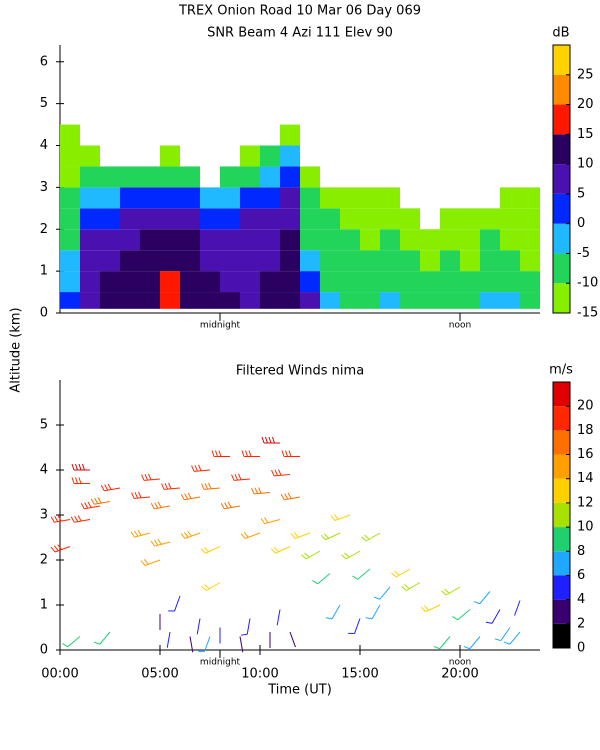 The image size is (600, 750). I want to click on colorbar-tick-label: 25, so click(585, 74).